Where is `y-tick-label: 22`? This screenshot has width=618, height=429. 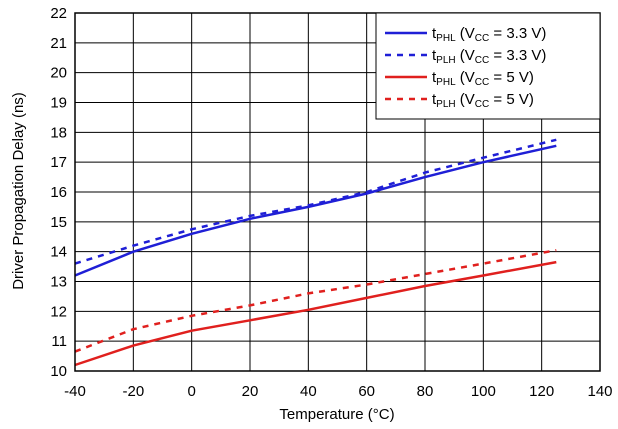
y-tick-label: 22 is located at coordinates (58, 13).